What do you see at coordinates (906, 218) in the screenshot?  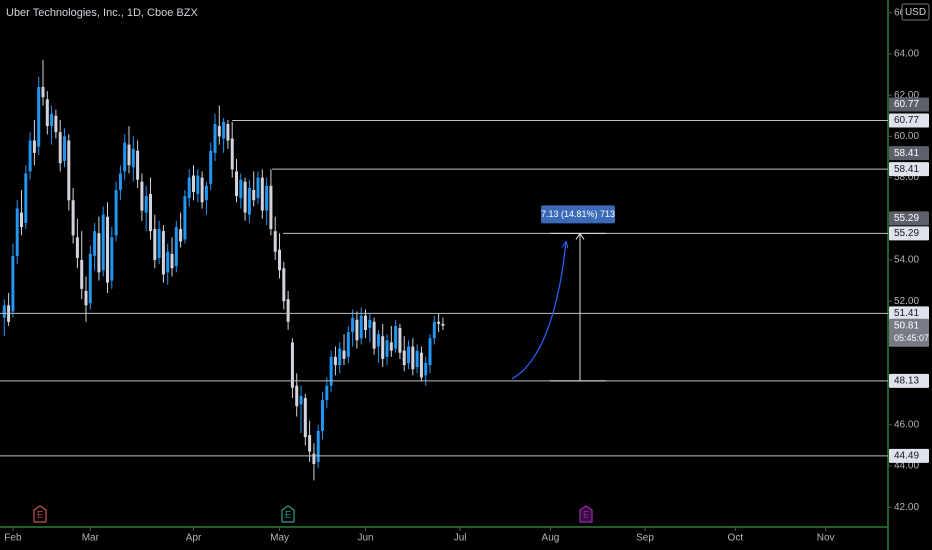 I see `level-anchor-label: 55.29` at bounding box center [906, 218].